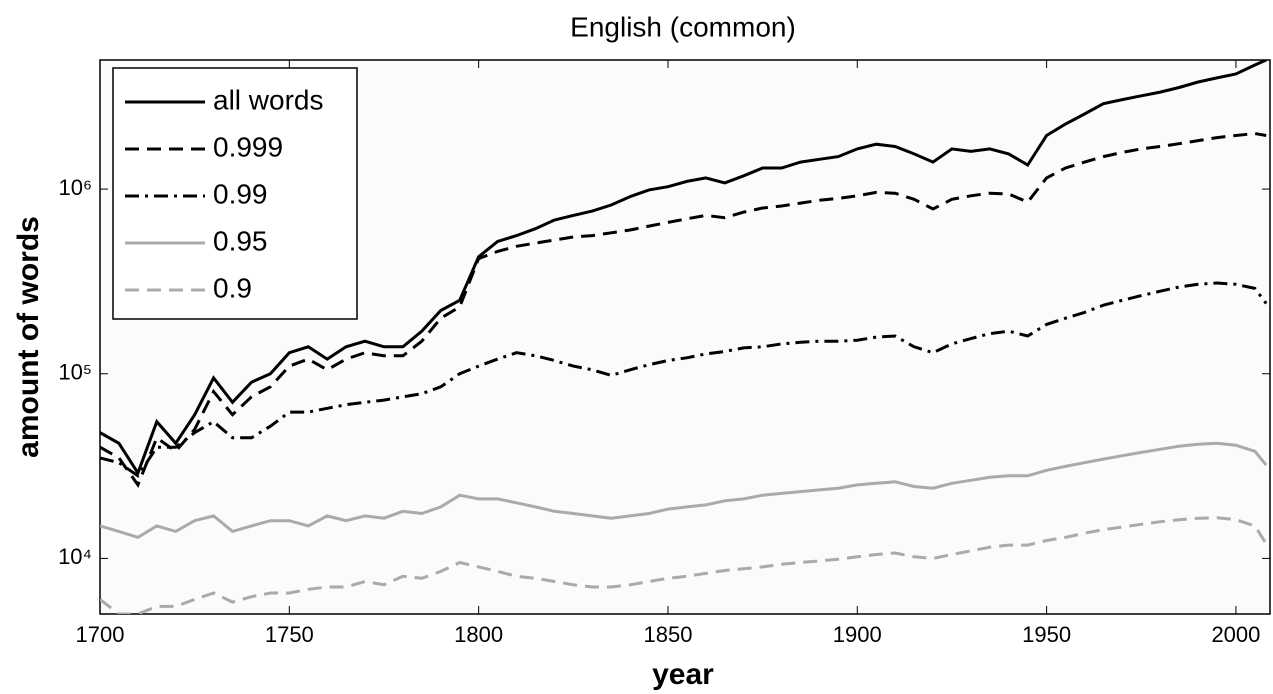  What do you see at coordinates (248, 146) in the screenshot?
I see `legend-label: 0.999` at bounding box center [248, 146].